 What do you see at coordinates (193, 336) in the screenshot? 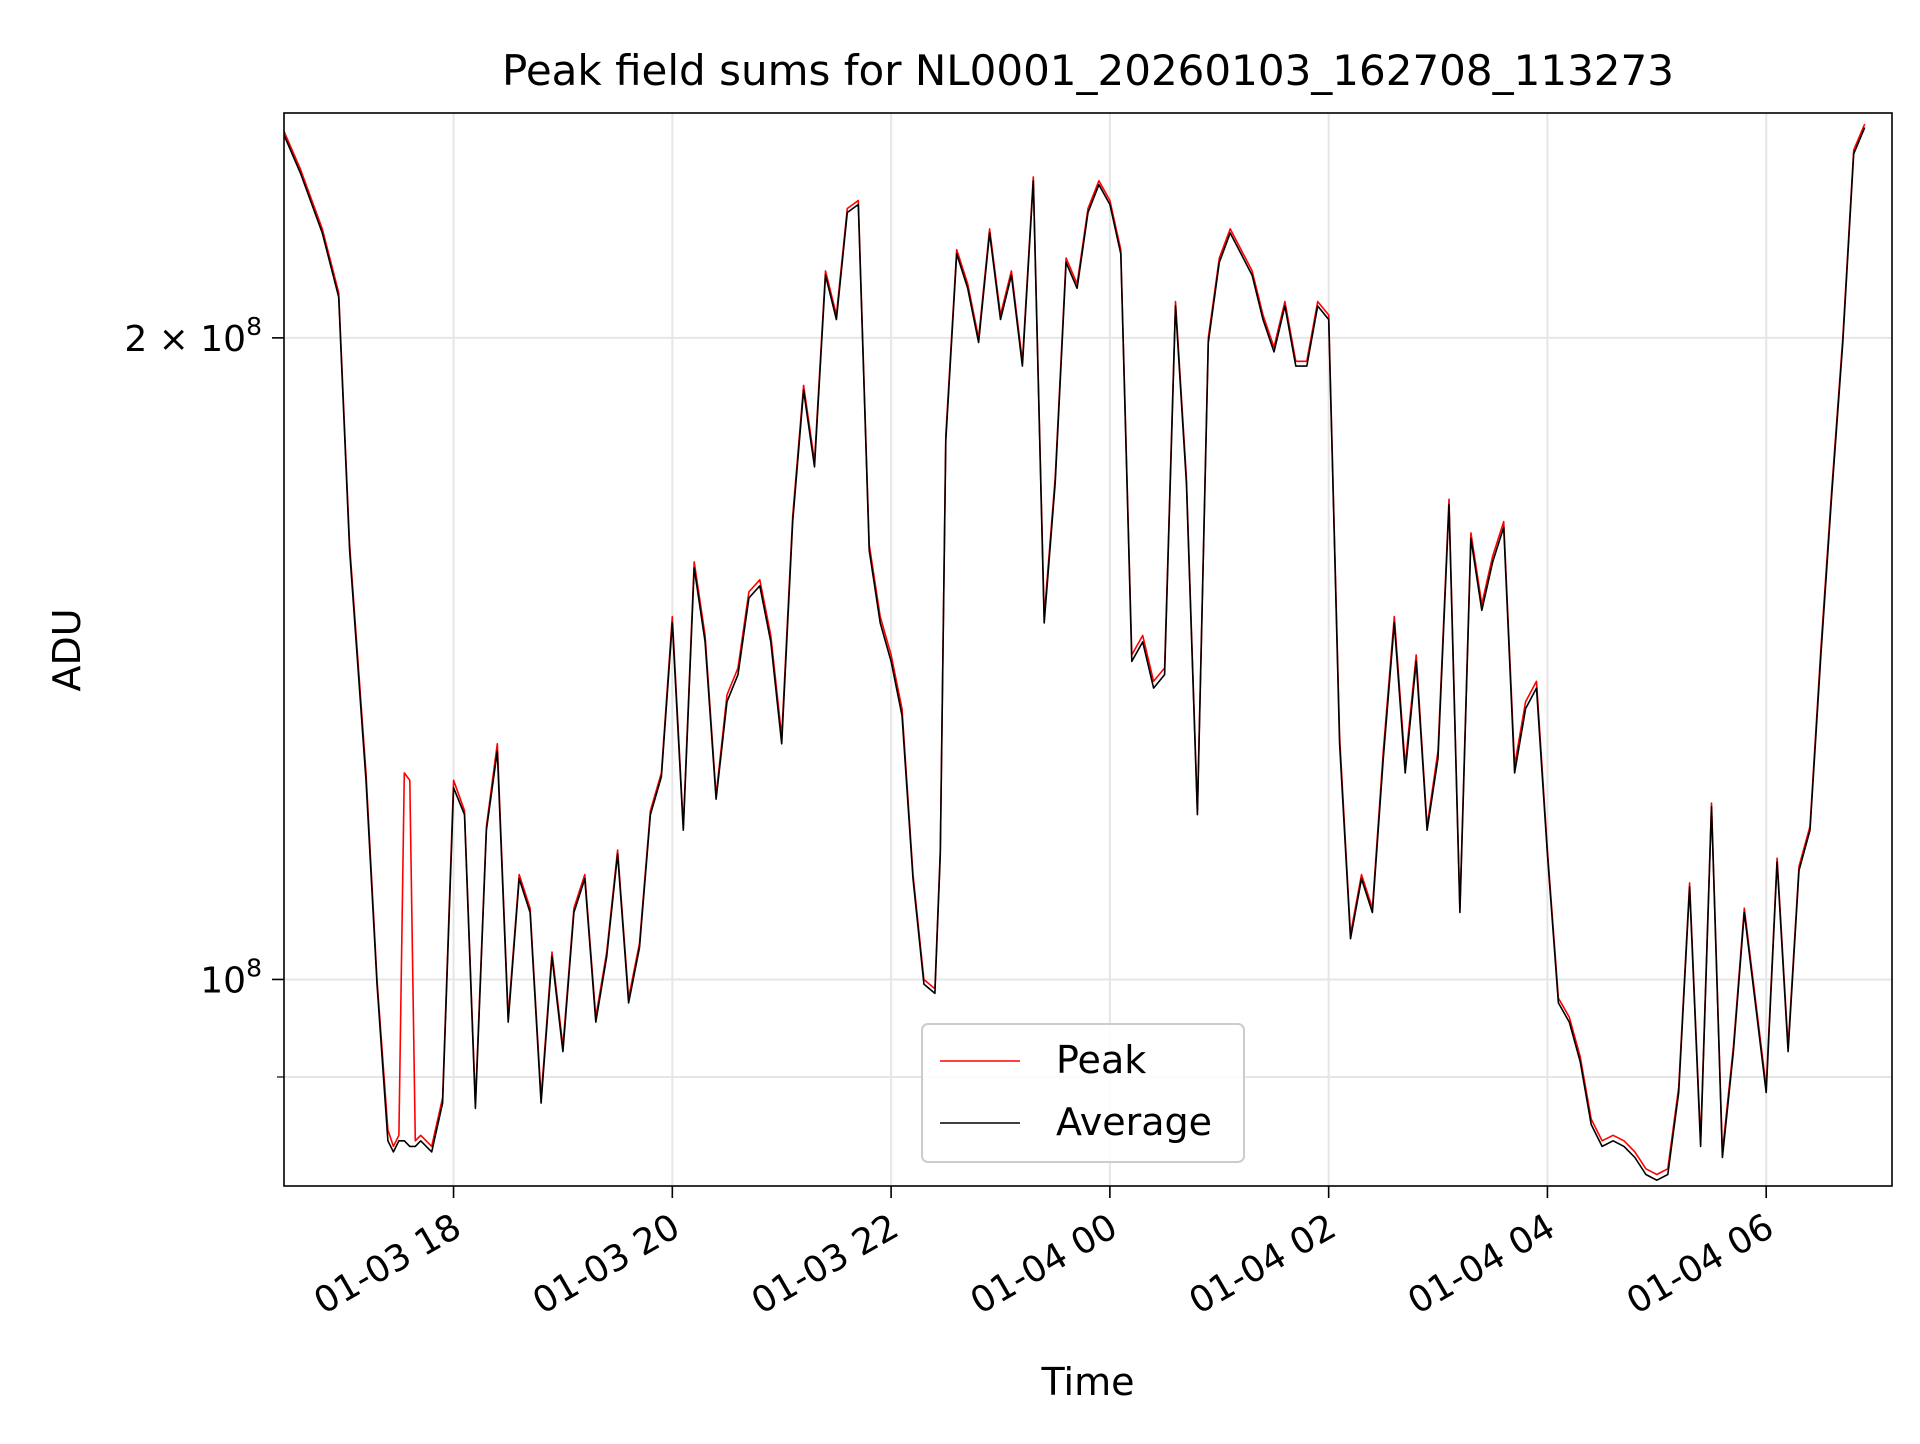
I see `y-tick-label: 2 × 108` at bounding box center [193, 336].